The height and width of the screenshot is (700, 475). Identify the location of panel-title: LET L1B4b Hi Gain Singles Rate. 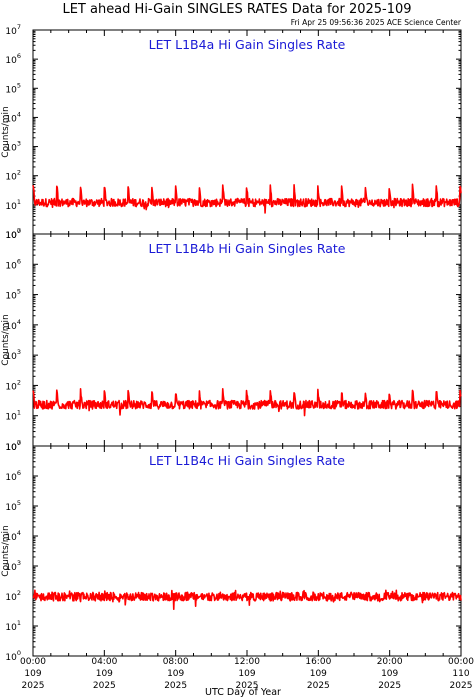
(247, 248).